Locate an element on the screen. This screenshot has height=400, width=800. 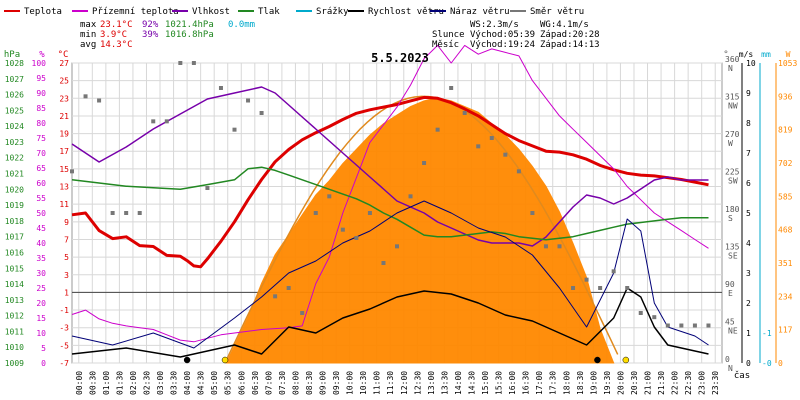
axis-unit-temp: °C is located at coordinates (63, 55).